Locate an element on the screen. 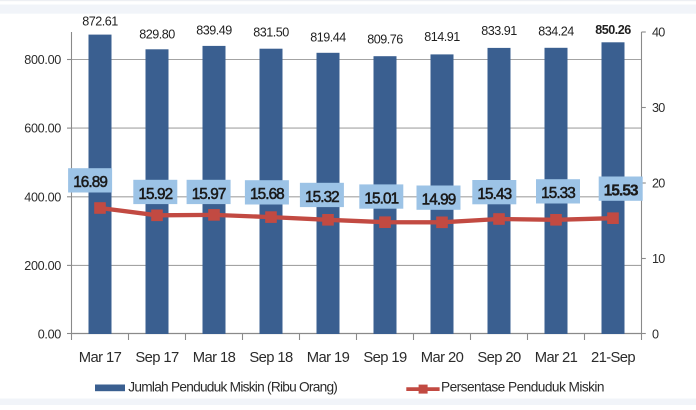  svg-text: 600.00 is located at coordinates (42, 129).